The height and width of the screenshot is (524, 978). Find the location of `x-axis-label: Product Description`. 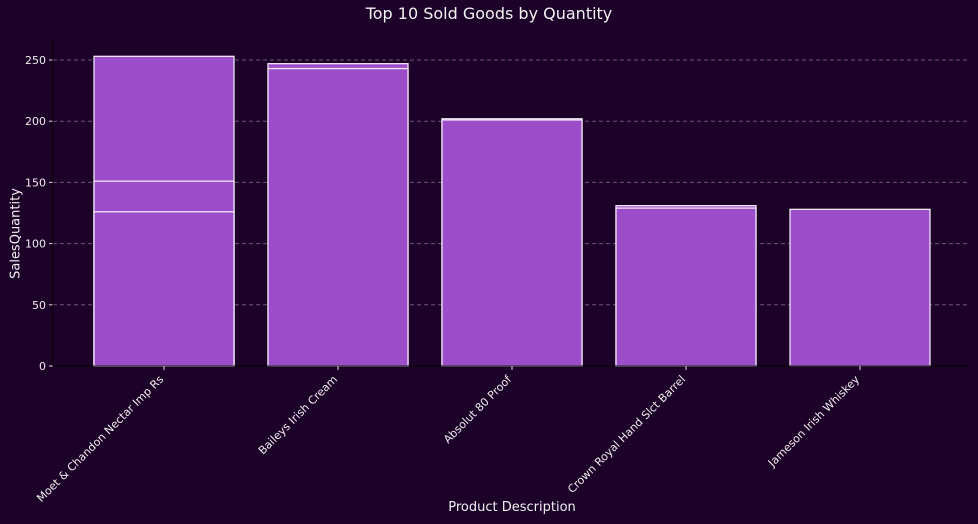

x-axis-label: Product Description is located at coordinates (512, 507).